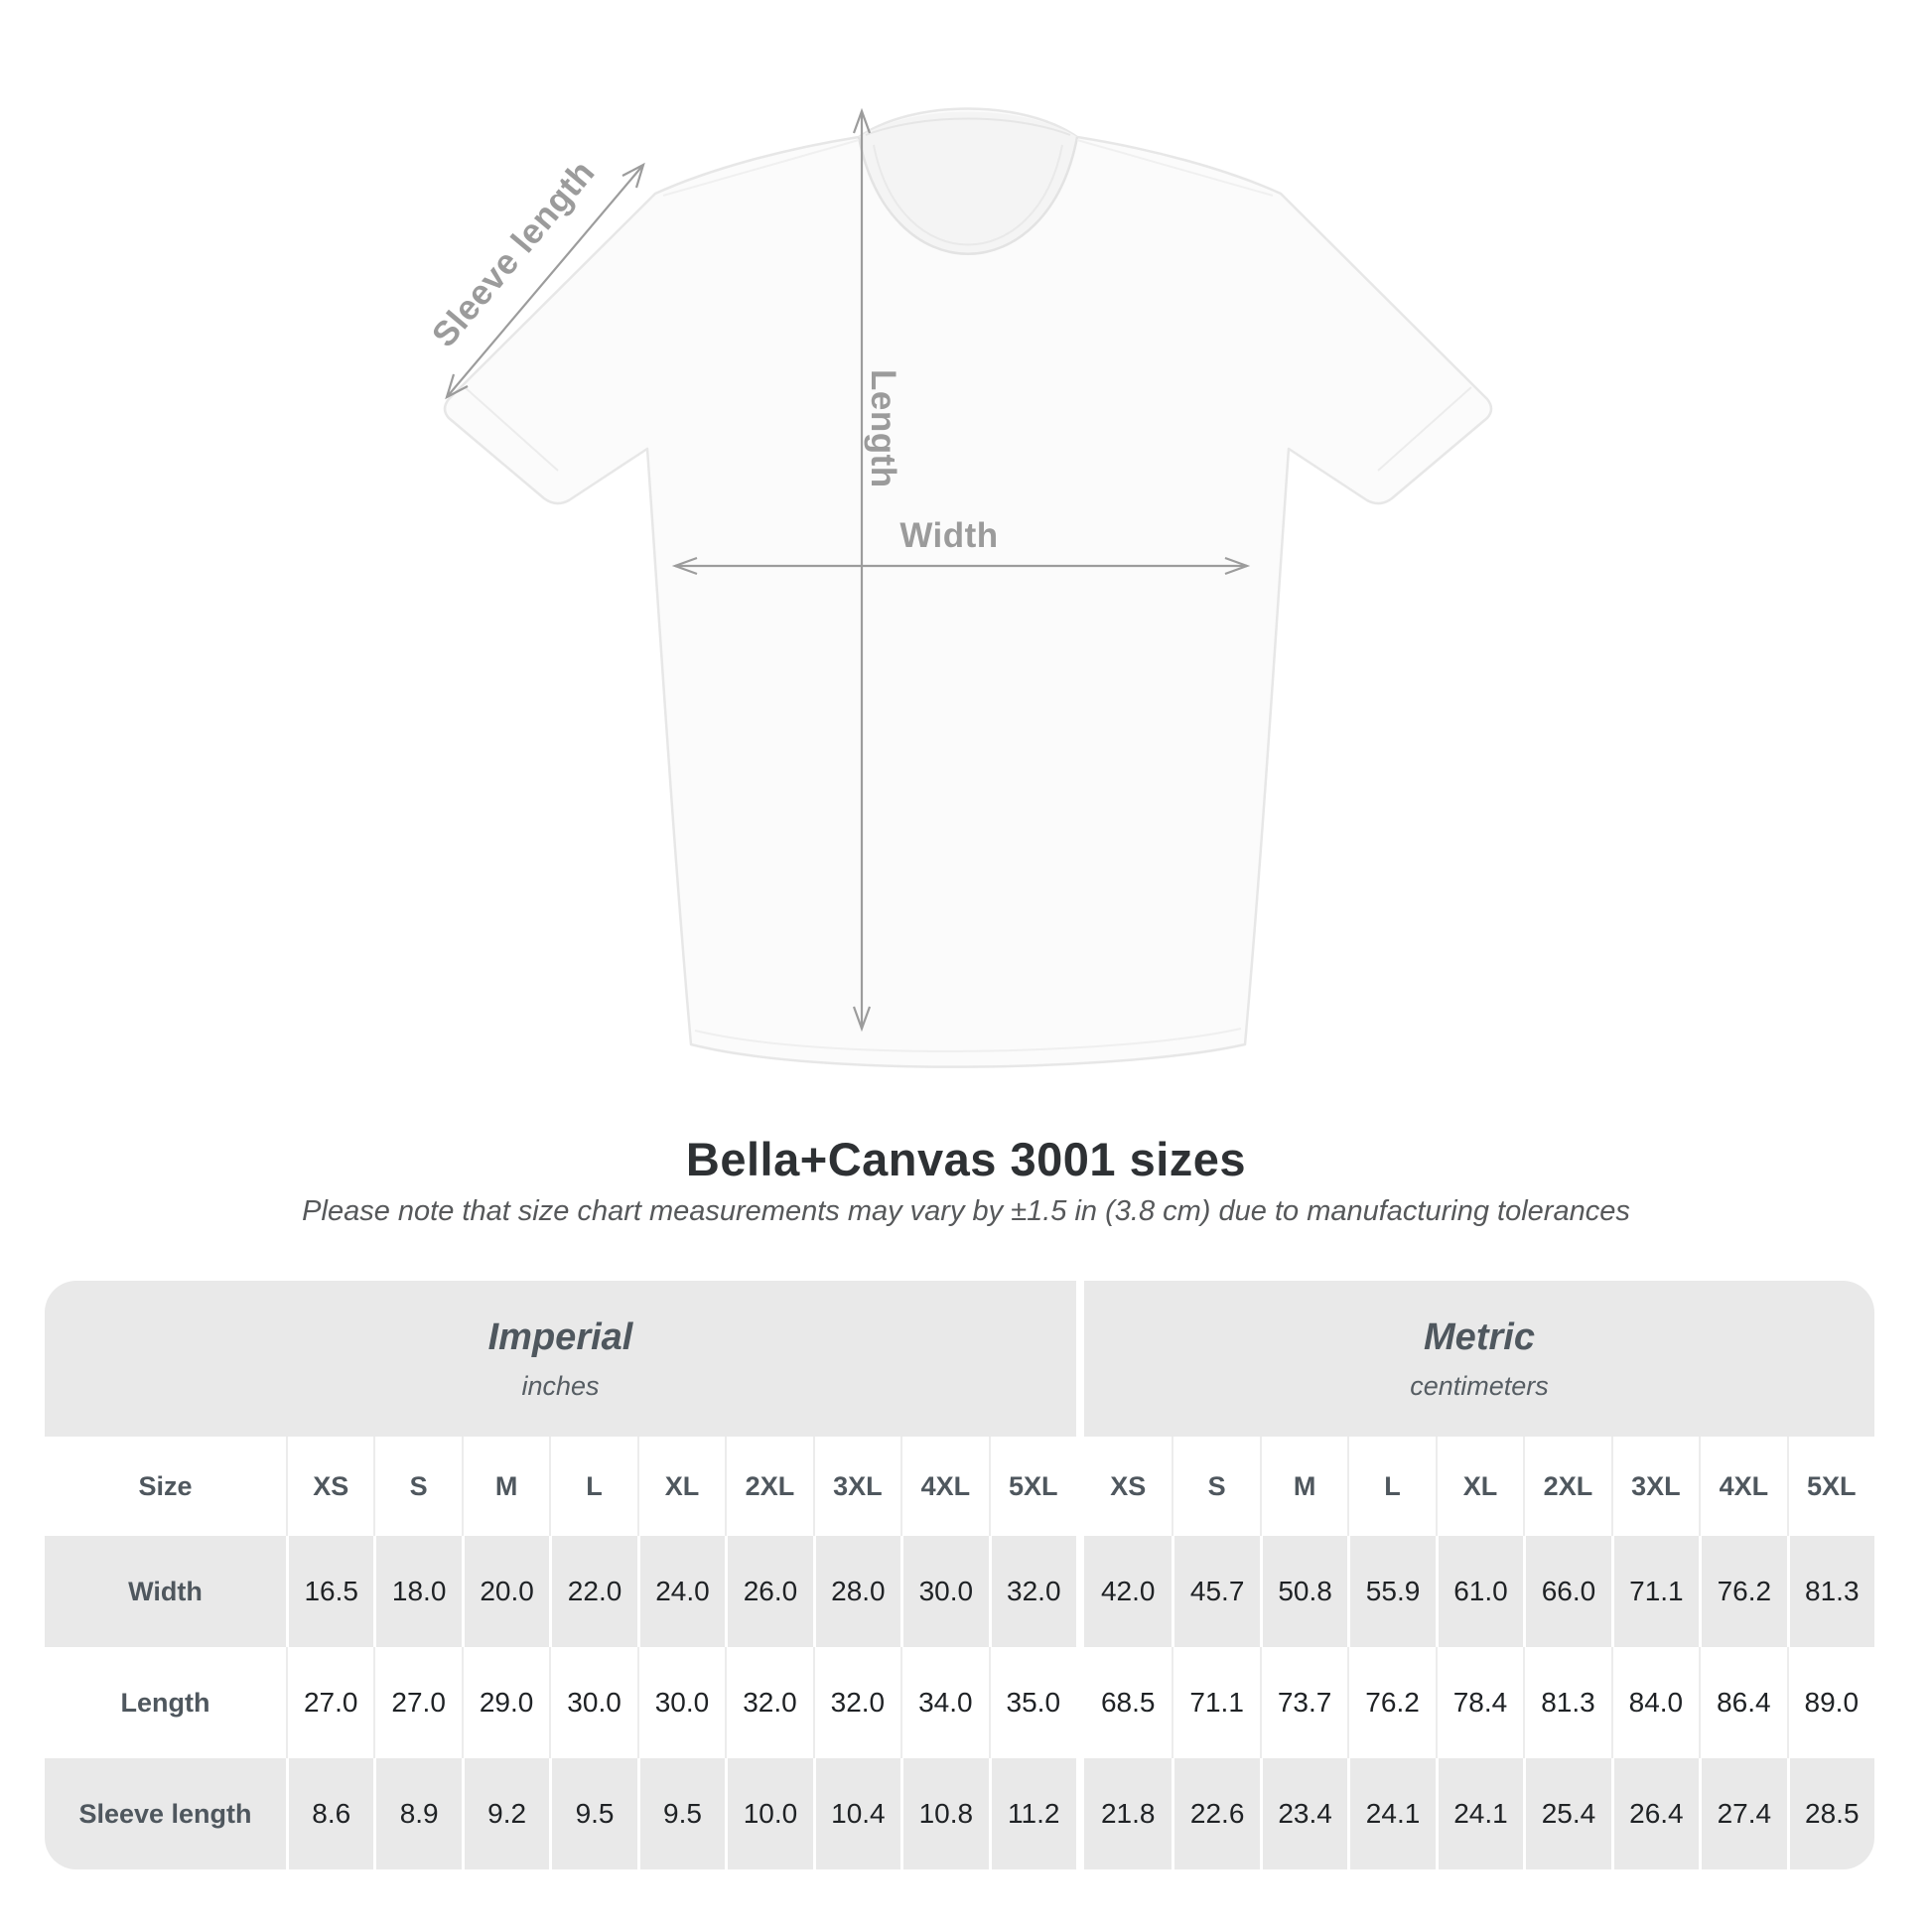 This screenshot has height=1932, width=1932. What do you see at coordinates (1215, 1486) in the screenshot?
I see `size-column-header-metric: S` at bounding box center [1215, 1486].